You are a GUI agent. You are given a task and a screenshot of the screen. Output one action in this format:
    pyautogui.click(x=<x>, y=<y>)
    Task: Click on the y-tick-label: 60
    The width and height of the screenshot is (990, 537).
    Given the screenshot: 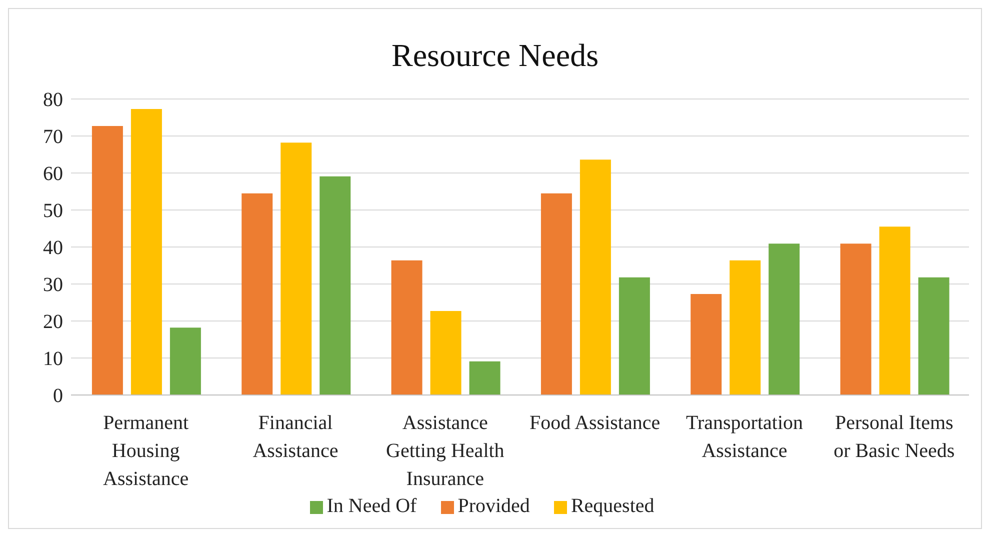 What is the action you would take?
    pyautogui.click(x=53, y=174)
    